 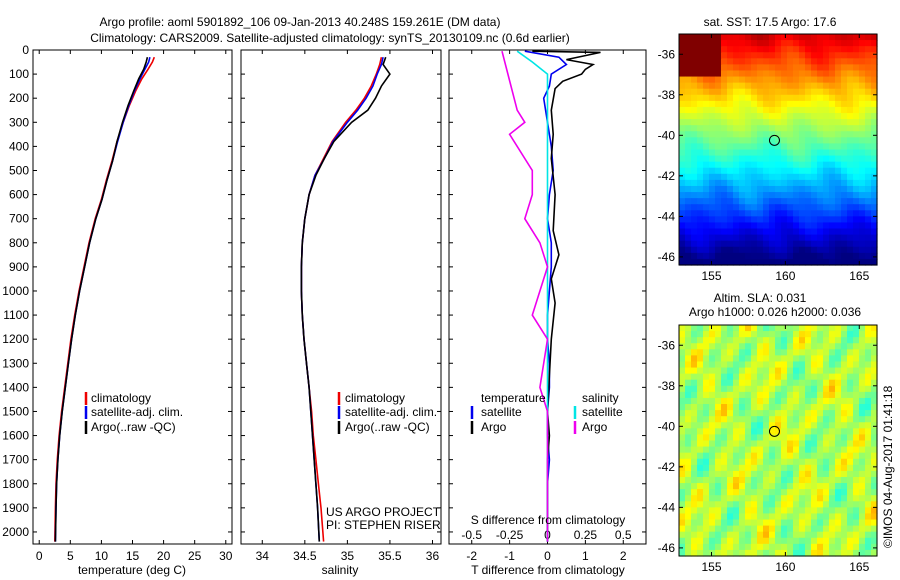 I want to click on x-tick-label: 1, so click(x=585, y=556).